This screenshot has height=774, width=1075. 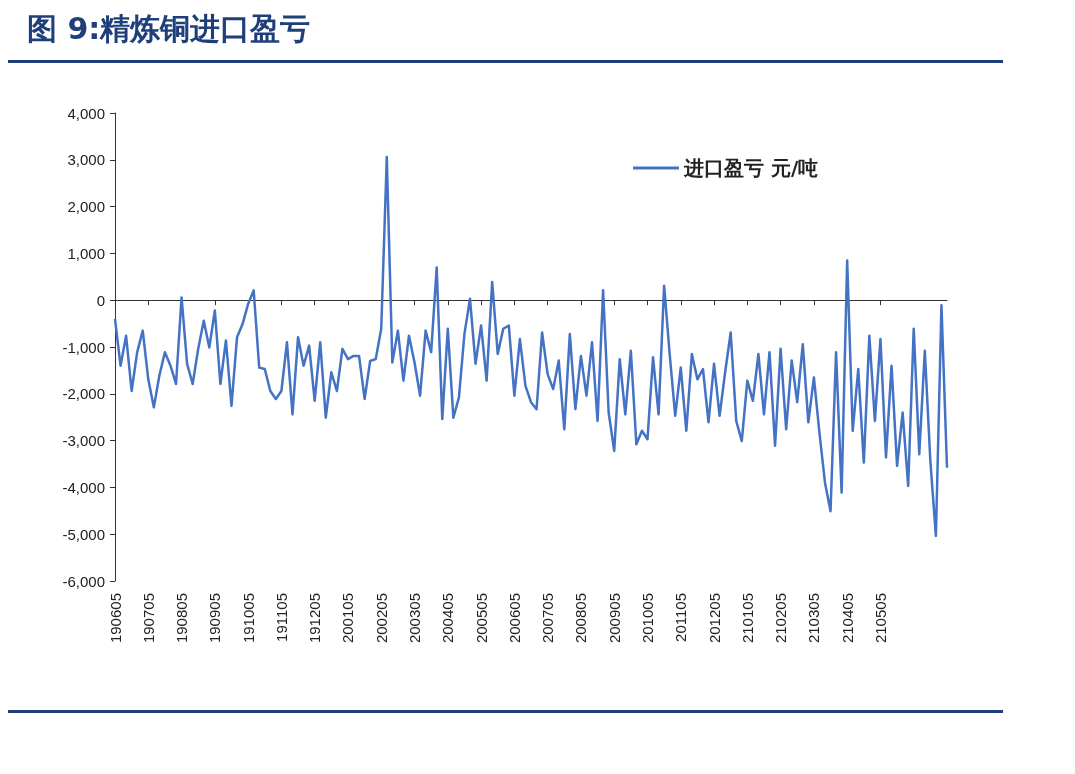 I want to click on y-tick-label: -5,000, so click(x=83, y=534).